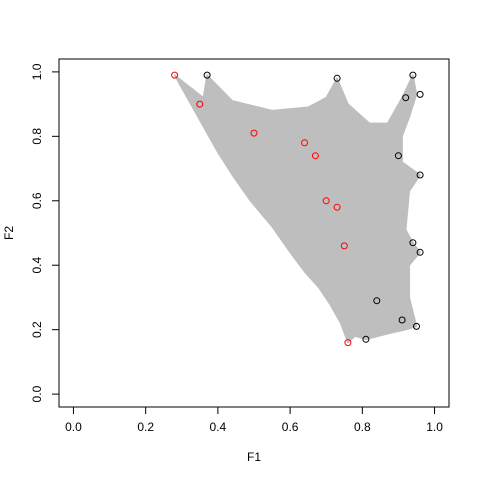  I want to click on y-tick-label: 1.0, so click(37, 71).